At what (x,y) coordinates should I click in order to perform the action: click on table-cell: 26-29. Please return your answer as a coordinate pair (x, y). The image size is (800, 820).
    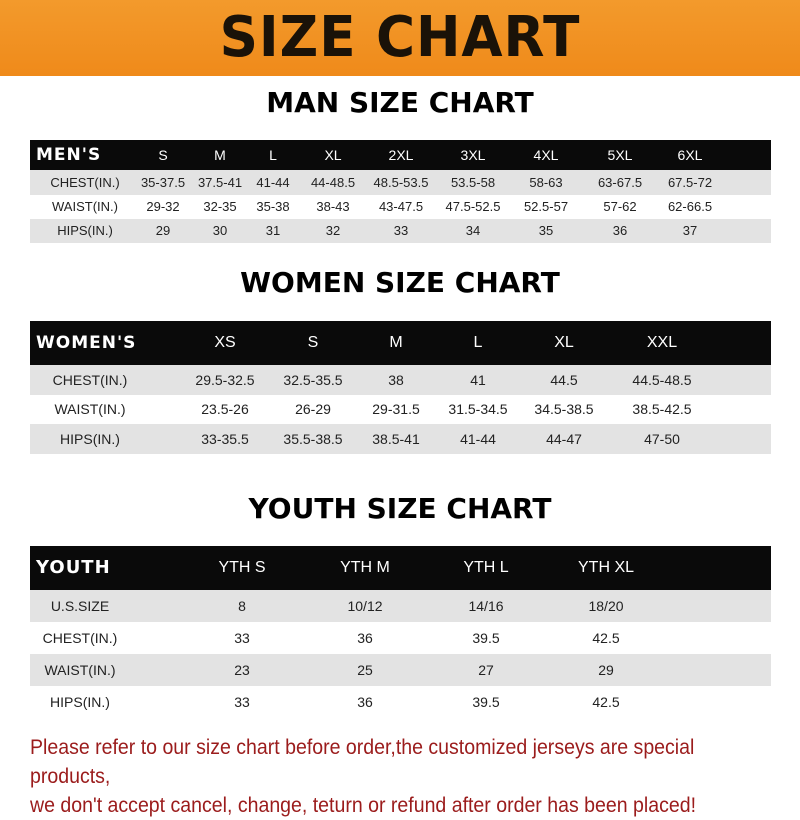
    Looking at the image, I should click on (313, 409).